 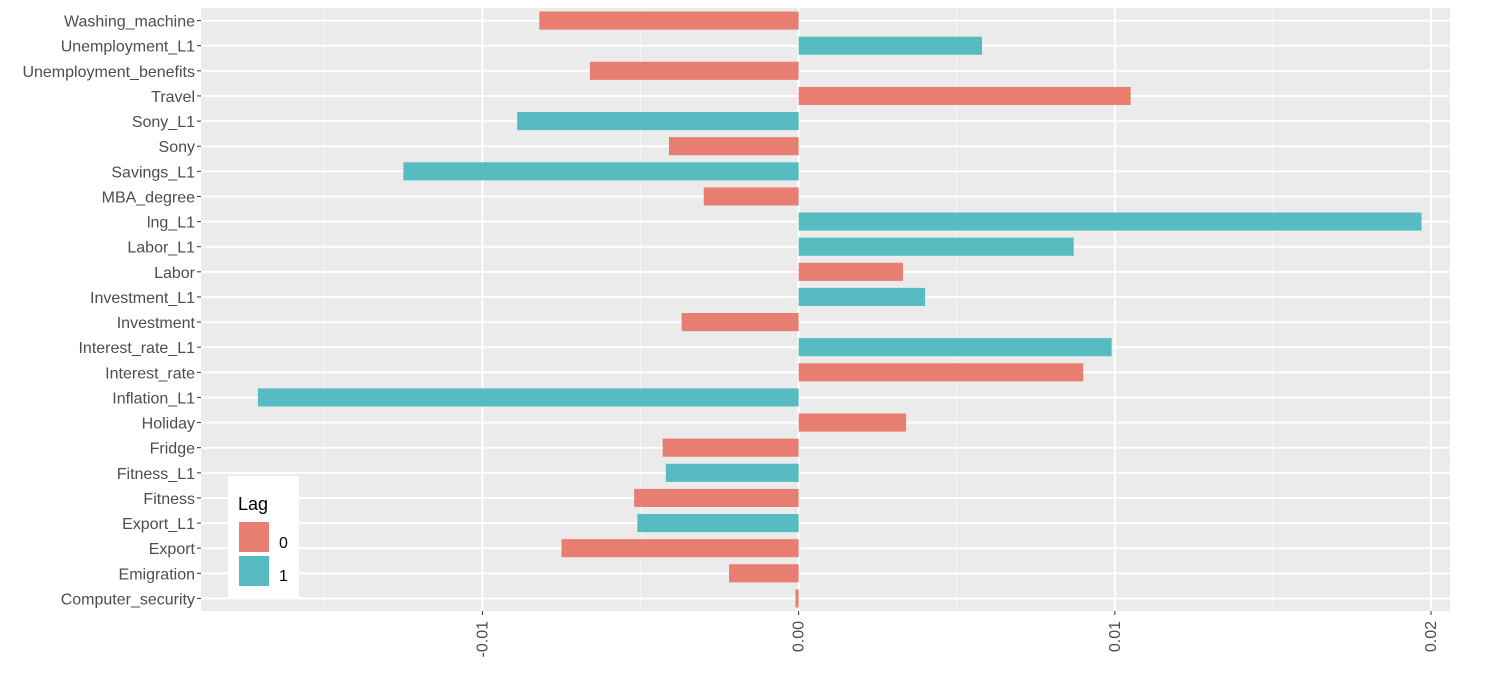 I want to click on bar-holiday, so click(x=852, y=422).